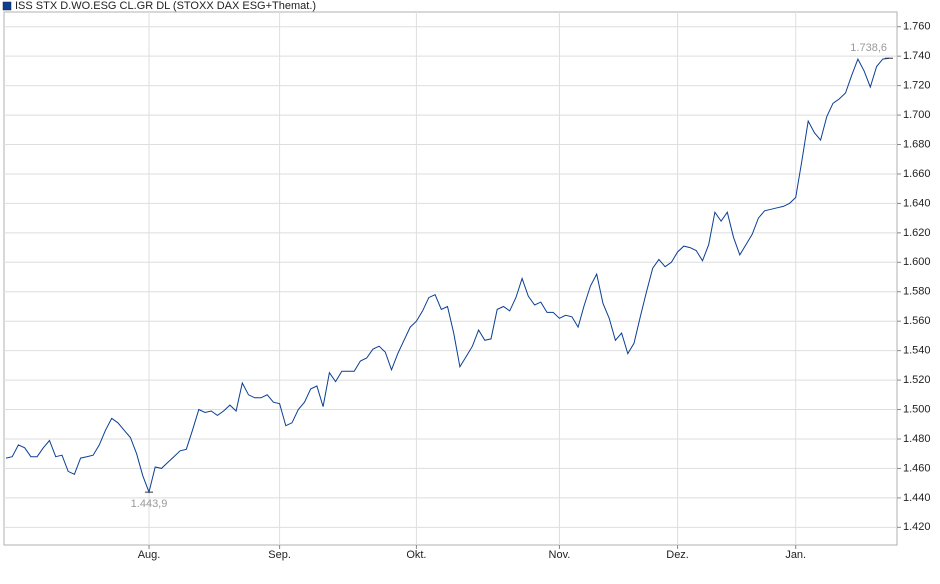  Describe the element at coordinates (917, 262) in the screenshot. I see `y-tick-label: 1.600` at that location.